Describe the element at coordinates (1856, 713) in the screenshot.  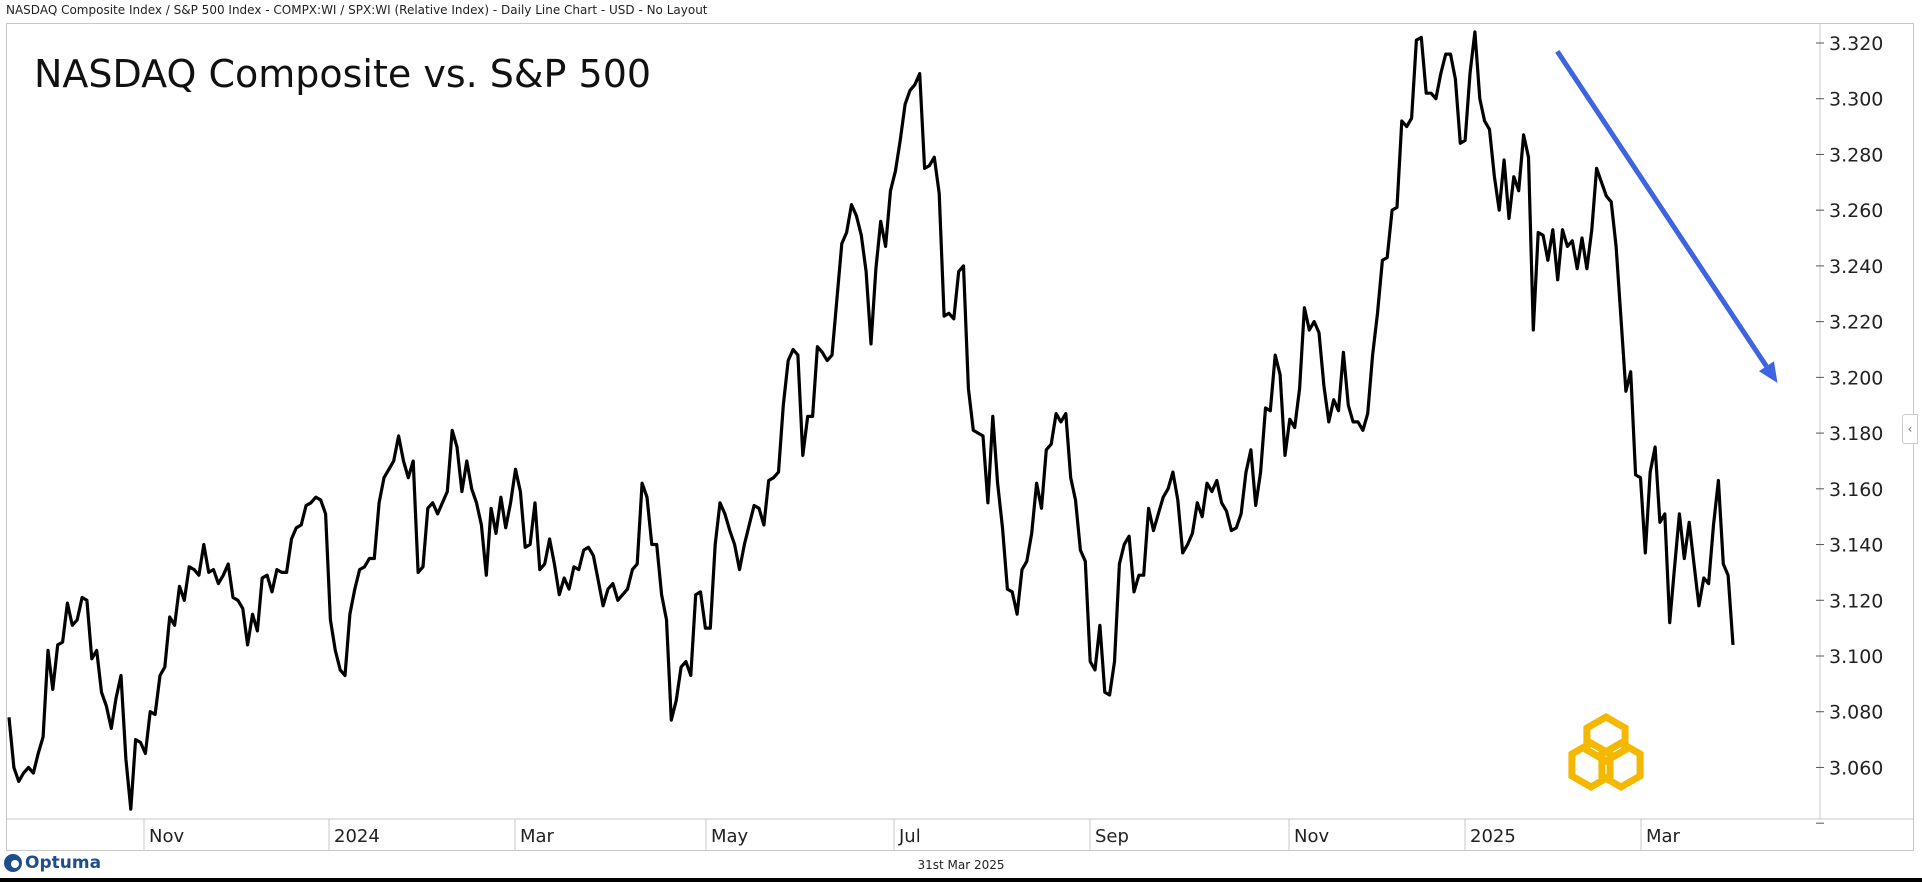
I see `y-tick-label: 3.080` at that location.